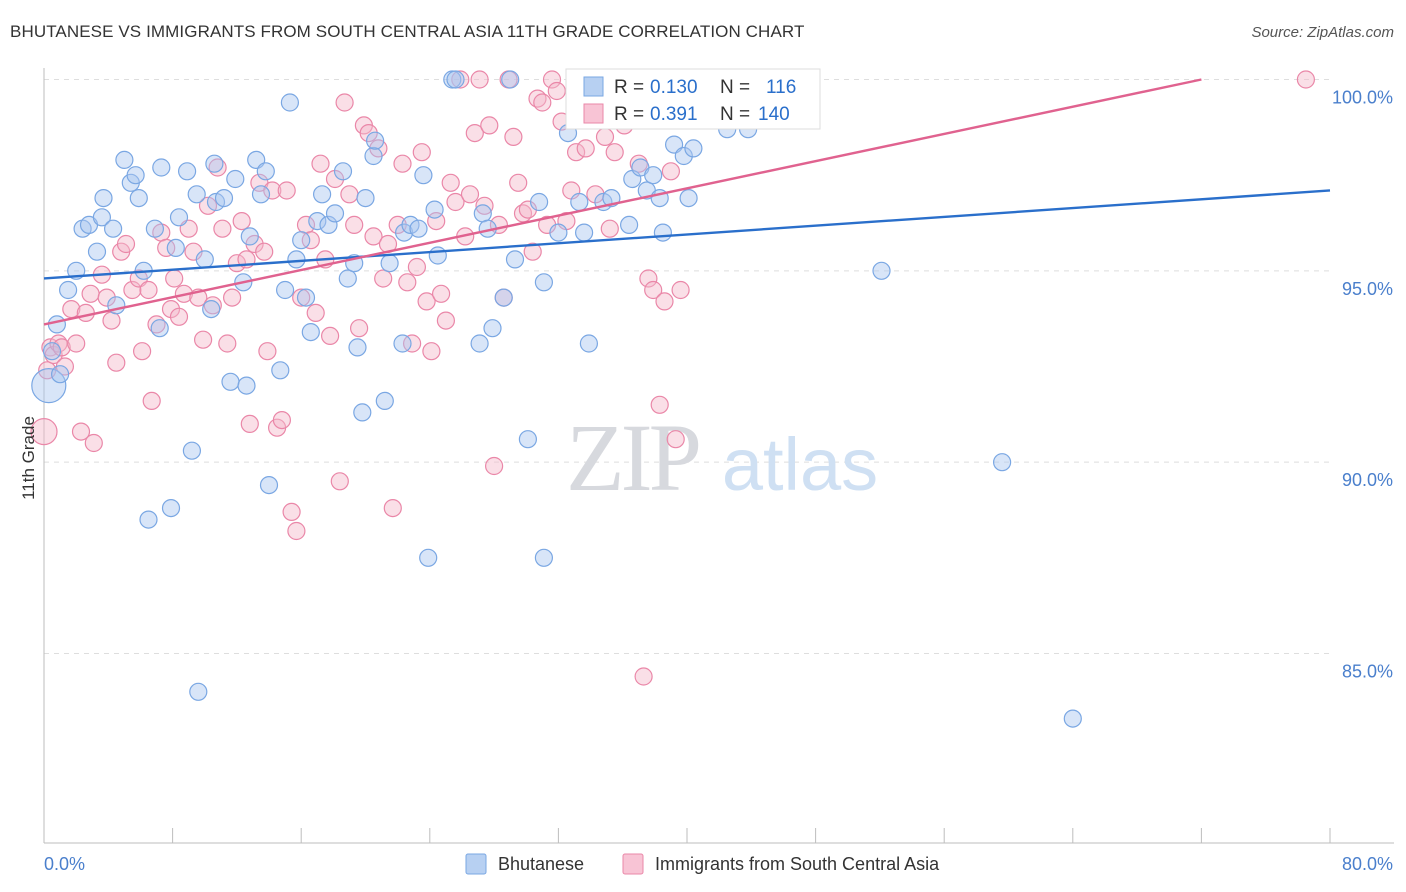 This screenshot has width=1406, height=892. Describe the element at coordinates (633, 864) in the screenshot. I see `legend-swatch-immigrants` at that location.